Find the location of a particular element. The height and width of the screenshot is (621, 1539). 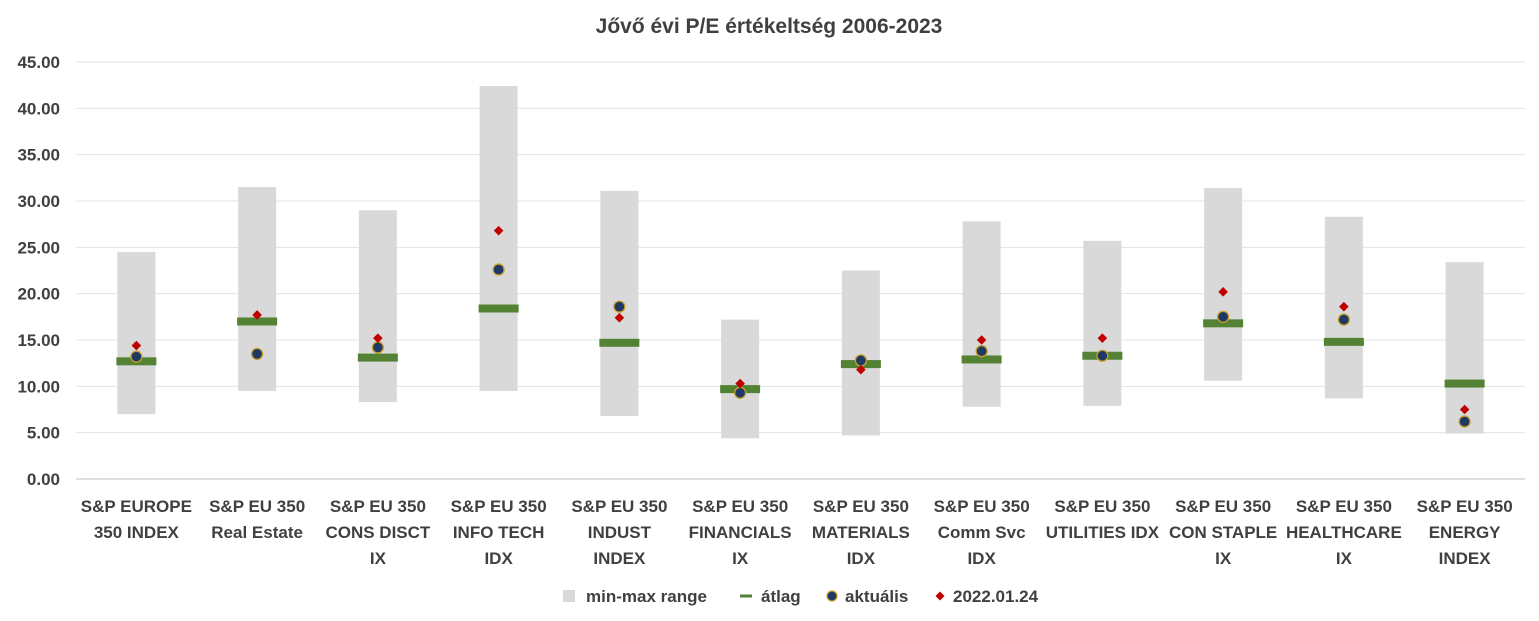

y-tick-label: 10.00 is located at coordinates (38, 386).